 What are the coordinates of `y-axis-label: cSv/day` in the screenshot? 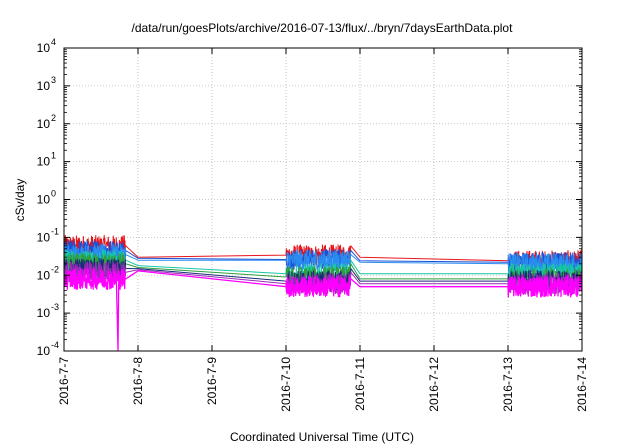 It's located at (20, 200).